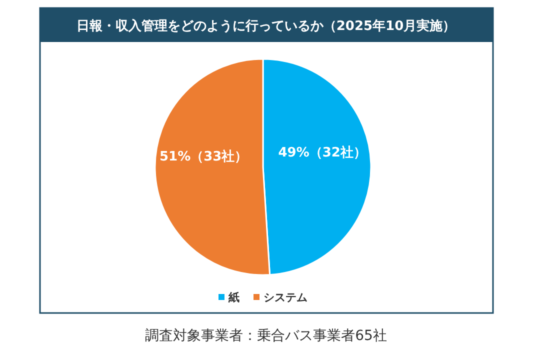  What do you see at coordinates (266, 26) in the screenshot?
I see `chart-title: 日報・収入管理をどのように行っているか（2025年10月実施）` at bounding box center [266, 26].